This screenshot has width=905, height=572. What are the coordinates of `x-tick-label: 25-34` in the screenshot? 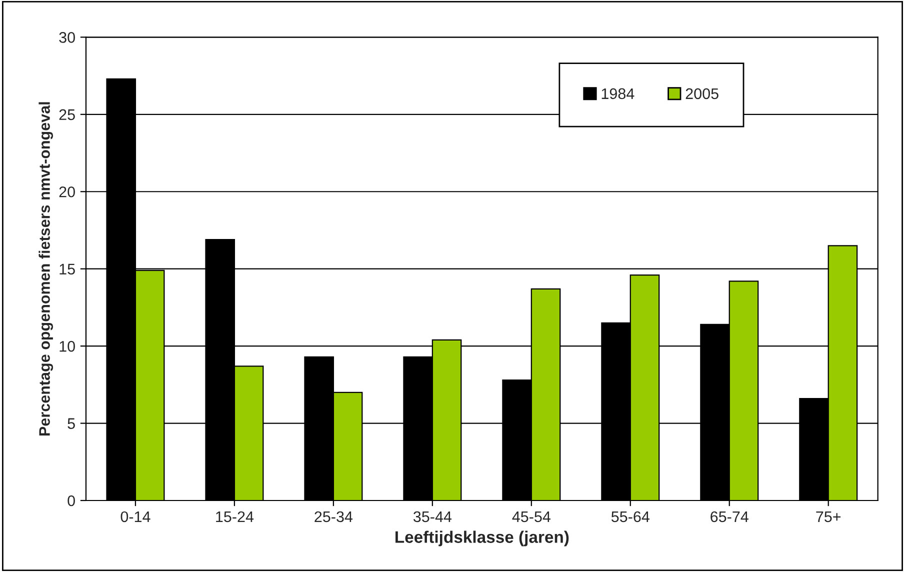 It's located at (333, 516).